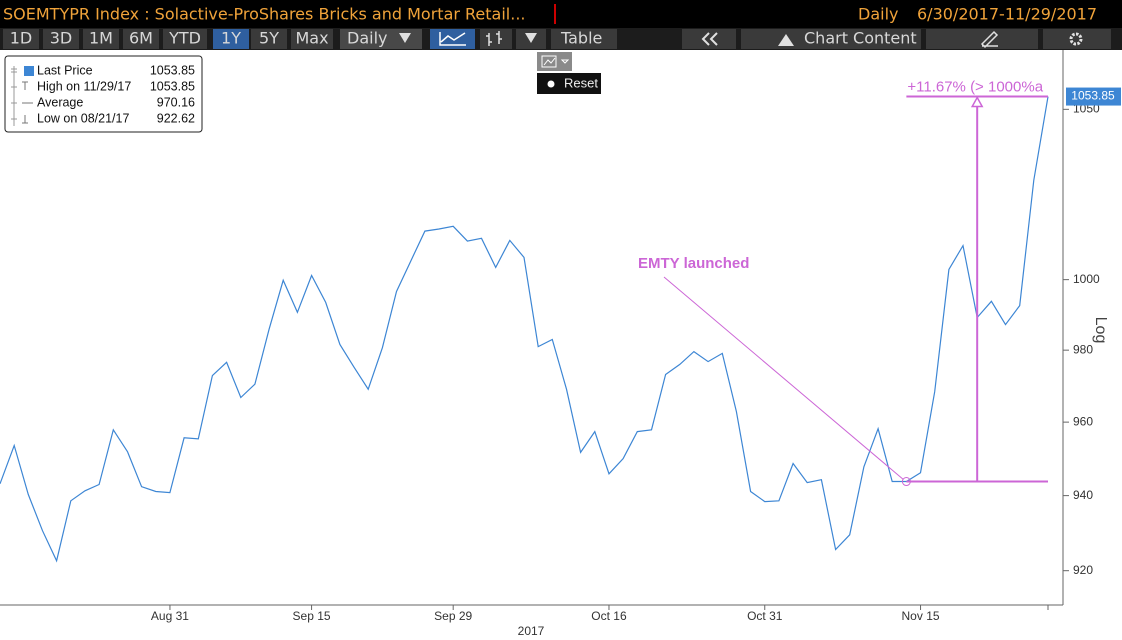 This screenshot has width=1122, height=640. What do you see at coordinates (65, 70) in the screenshot?
I see `legend-label: Last Price` at bounding box center [65, 70].